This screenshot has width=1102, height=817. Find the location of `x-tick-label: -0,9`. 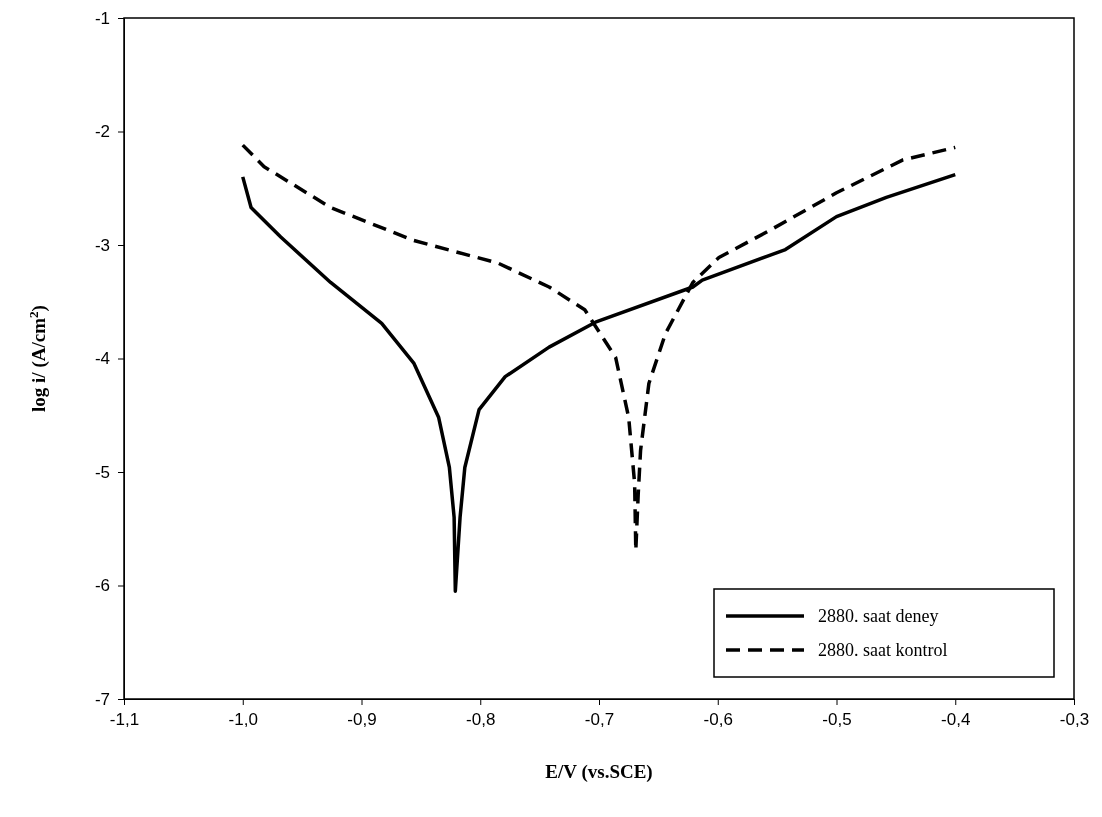

x-tick-label: -0,9 is located at coordinates (362, 720).